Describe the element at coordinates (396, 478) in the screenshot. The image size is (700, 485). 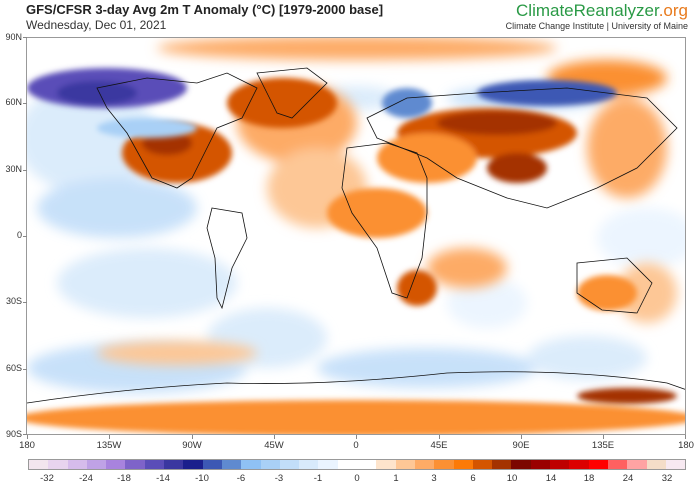
I see `colorbar-label: 1` at that location.